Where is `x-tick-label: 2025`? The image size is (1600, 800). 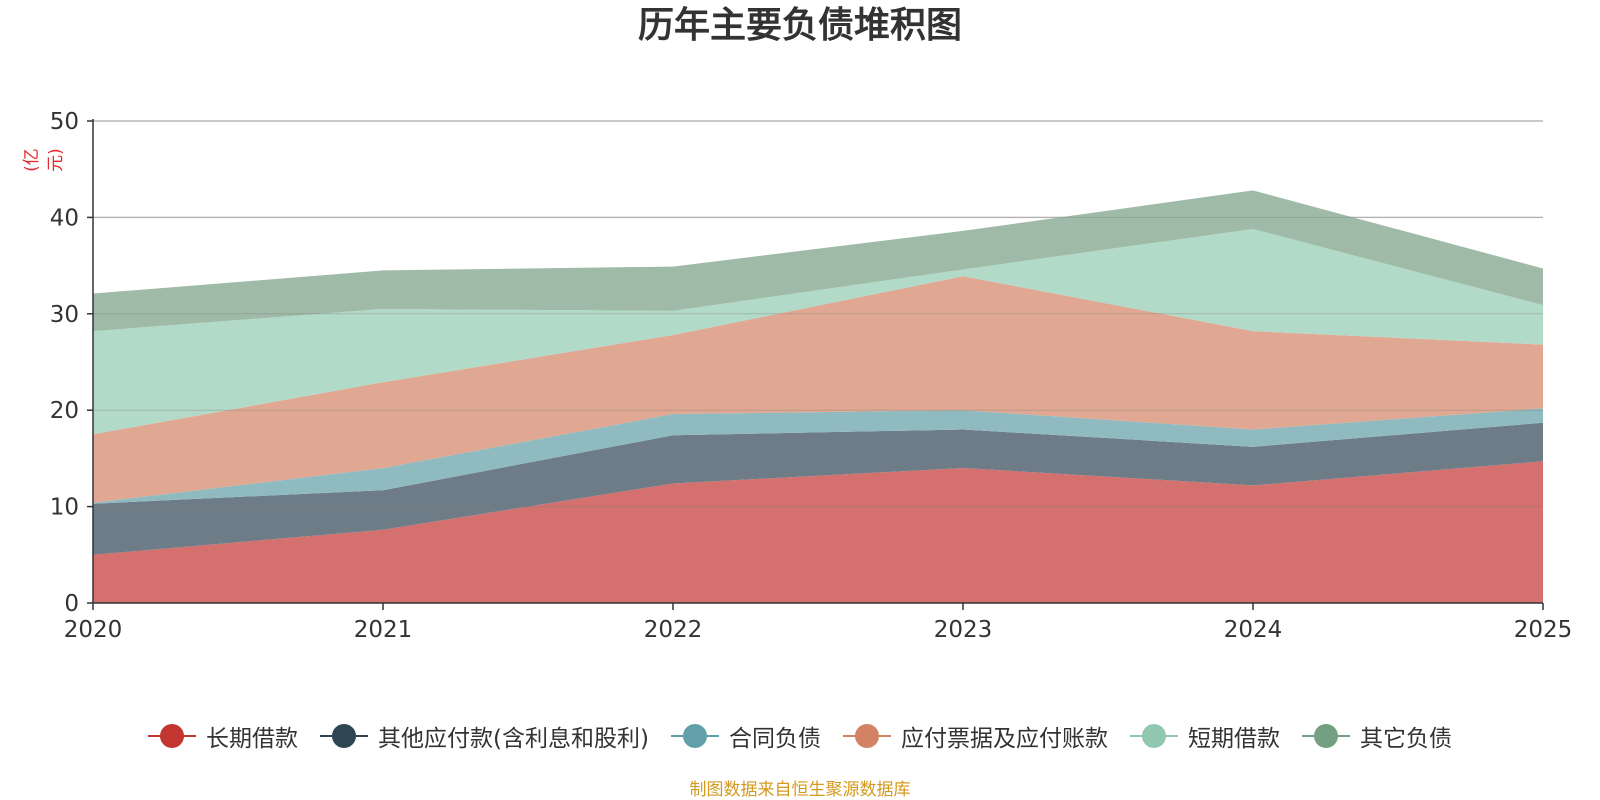
x-tick-label: 2025 is located at coordinates (1543, 630).